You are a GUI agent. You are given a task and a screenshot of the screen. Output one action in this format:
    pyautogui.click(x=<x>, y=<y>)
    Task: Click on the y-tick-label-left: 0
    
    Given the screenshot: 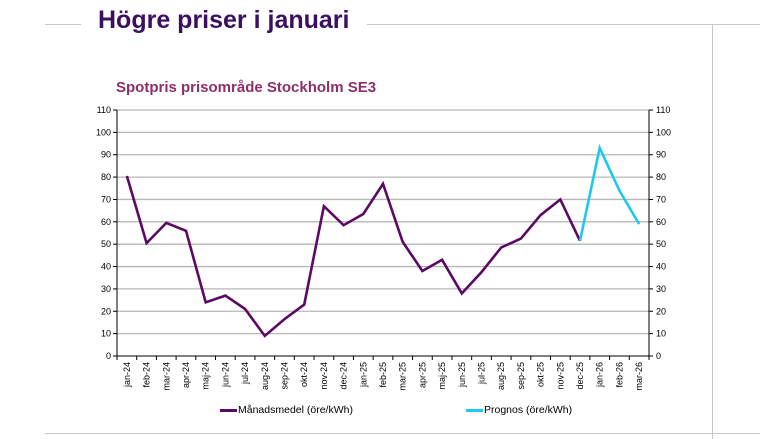 What is the action you would take?
    pyautogui.click(x=108, y=356)
    